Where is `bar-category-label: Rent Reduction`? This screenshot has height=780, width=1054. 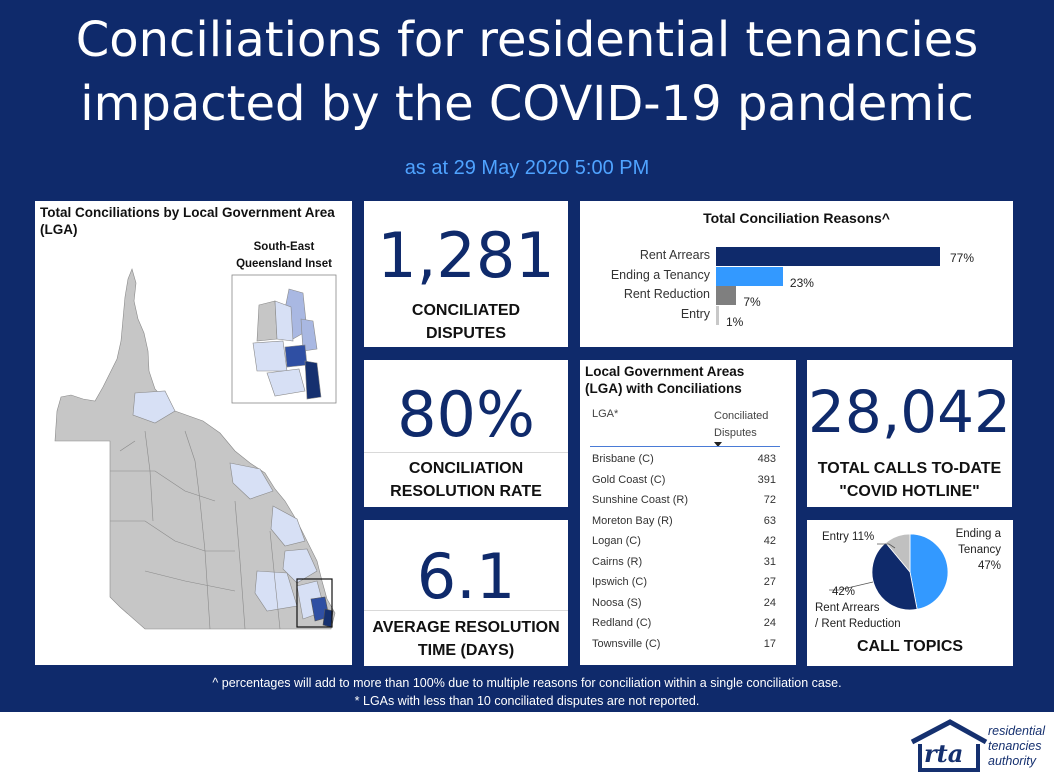 bar-category-label: Rent Reduction is located at coordinates (666, 294).